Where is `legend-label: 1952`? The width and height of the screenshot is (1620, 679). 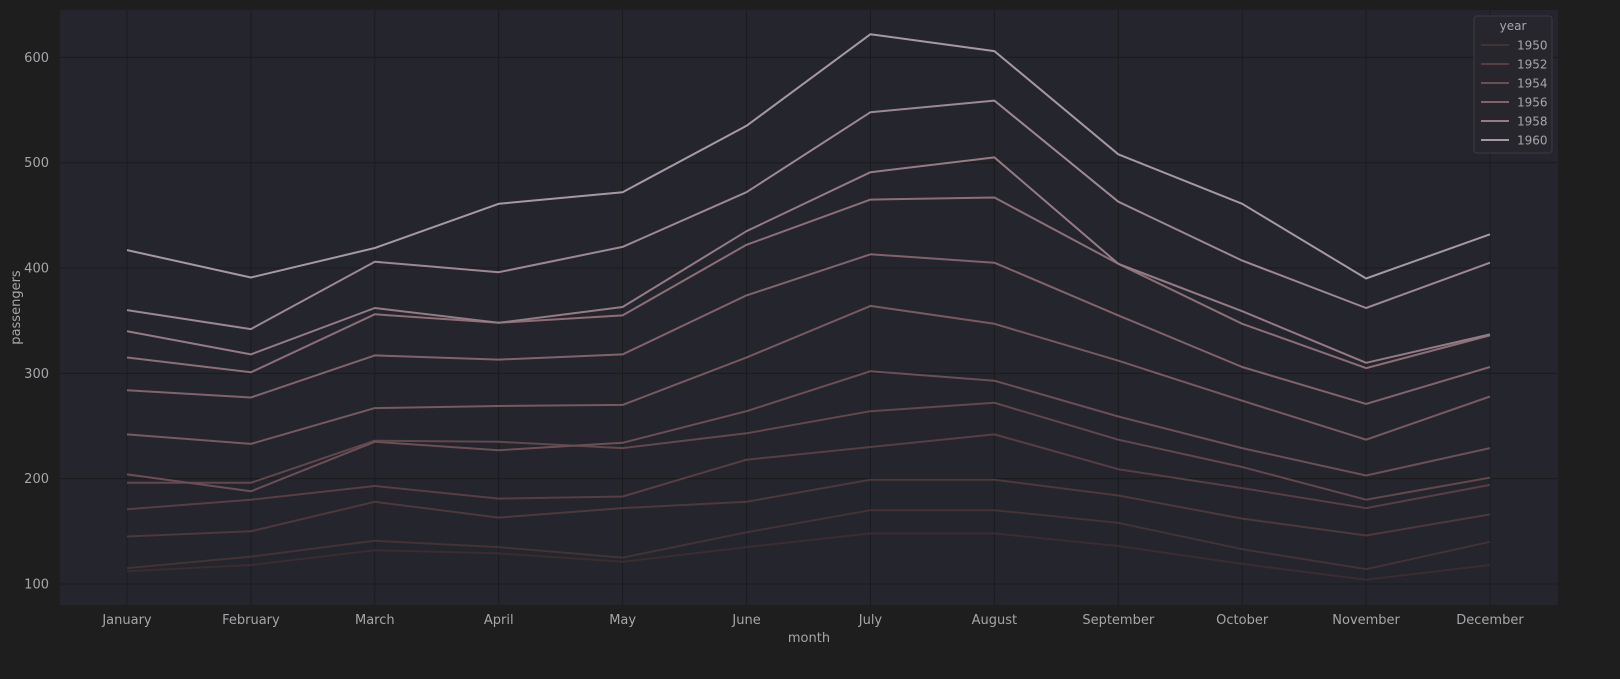
legend-label: 1952 is located at coordinates (1532, 65).